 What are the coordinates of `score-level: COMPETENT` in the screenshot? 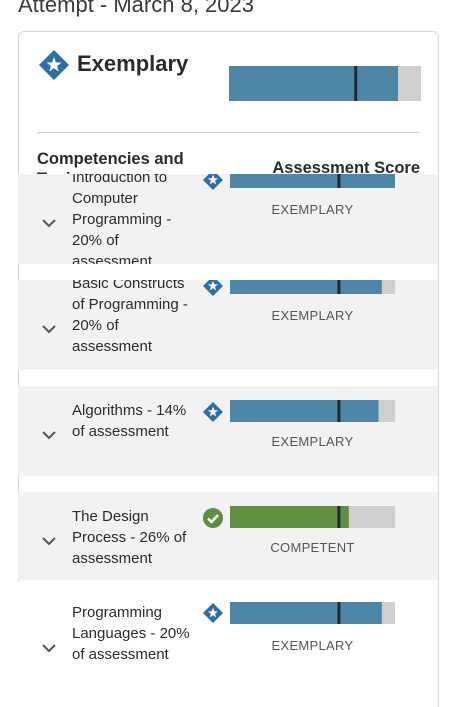 It's located at (312, 547).